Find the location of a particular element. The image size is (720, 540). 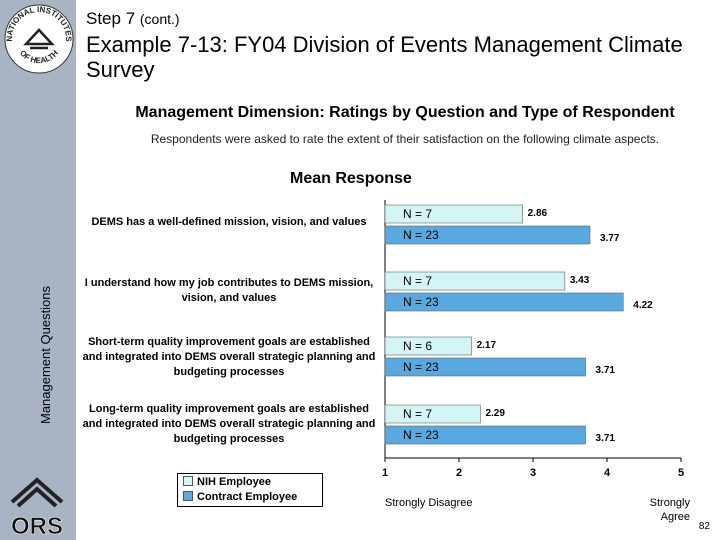

value-label: 2.86 is located at coordinates (538, 213).